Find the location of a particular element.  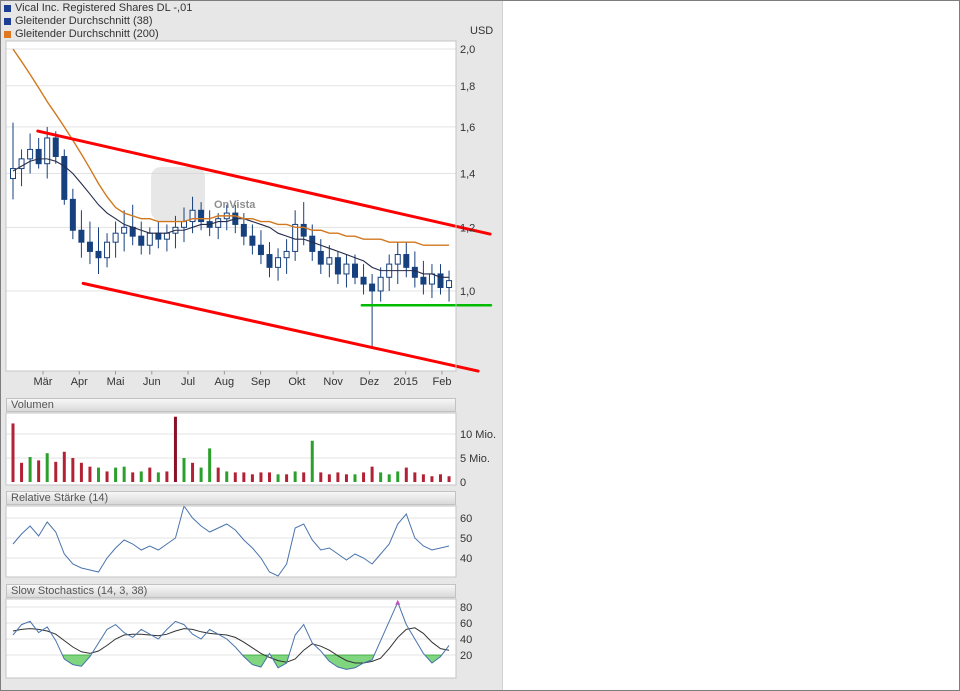

svg-text: Dez is located at coordinates (370, 382).